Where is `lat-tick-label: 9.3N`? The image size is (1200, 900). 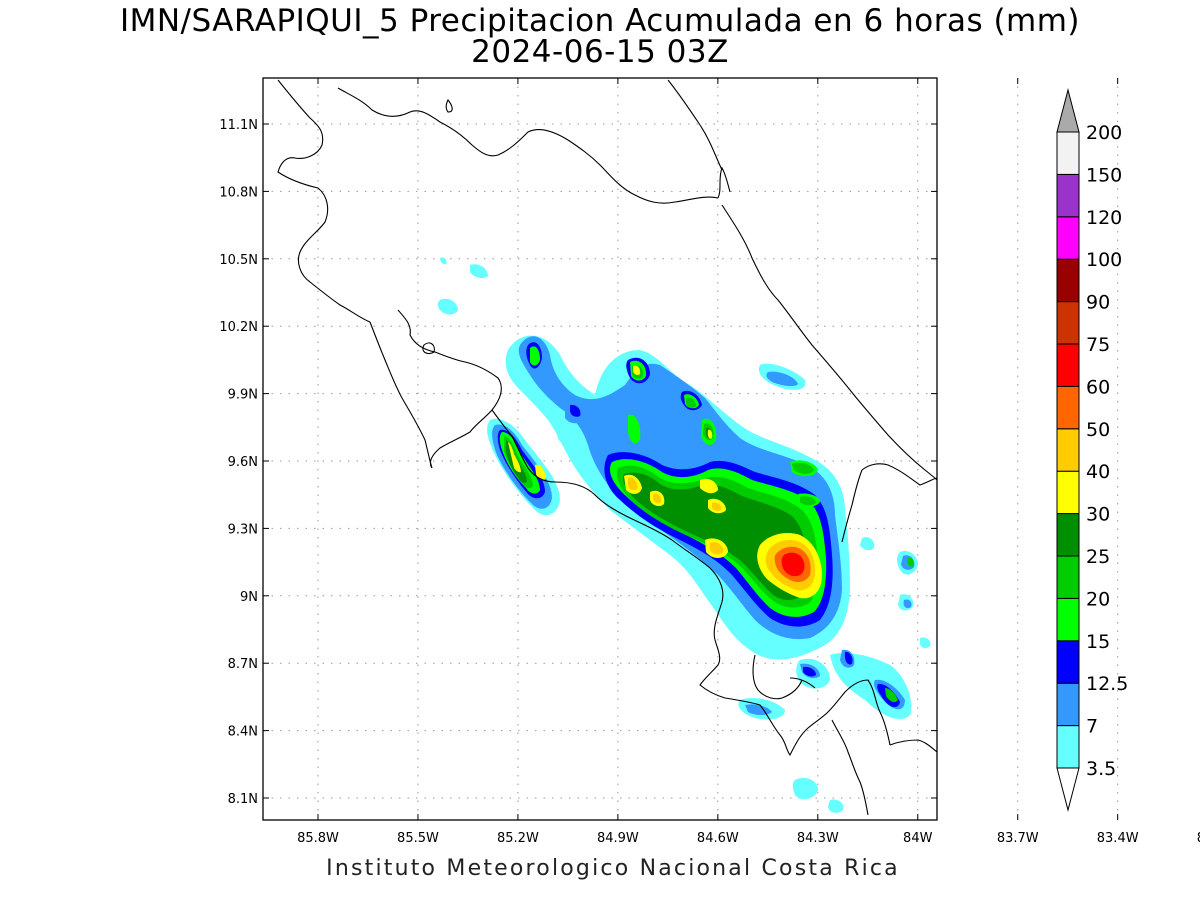
lat-tick-label: 9.3N is located at coordinates (243, 529).